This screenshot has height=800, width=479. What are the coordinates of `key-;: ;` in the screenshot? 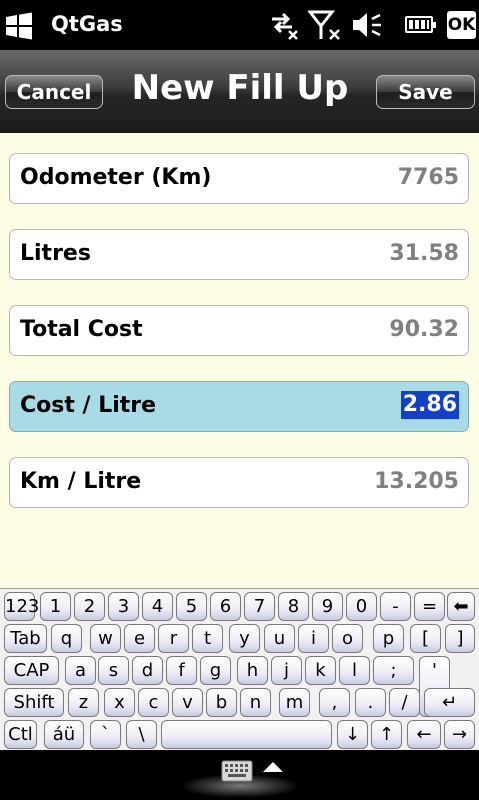 It's located at (393, 670).